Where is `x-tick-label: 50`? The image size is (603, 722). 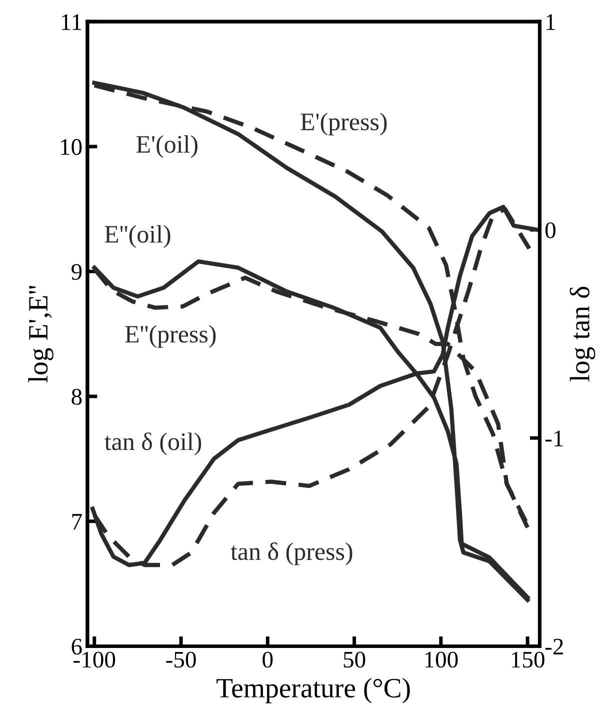
x-tick-label: 50 is located at coordinates (355, 660).